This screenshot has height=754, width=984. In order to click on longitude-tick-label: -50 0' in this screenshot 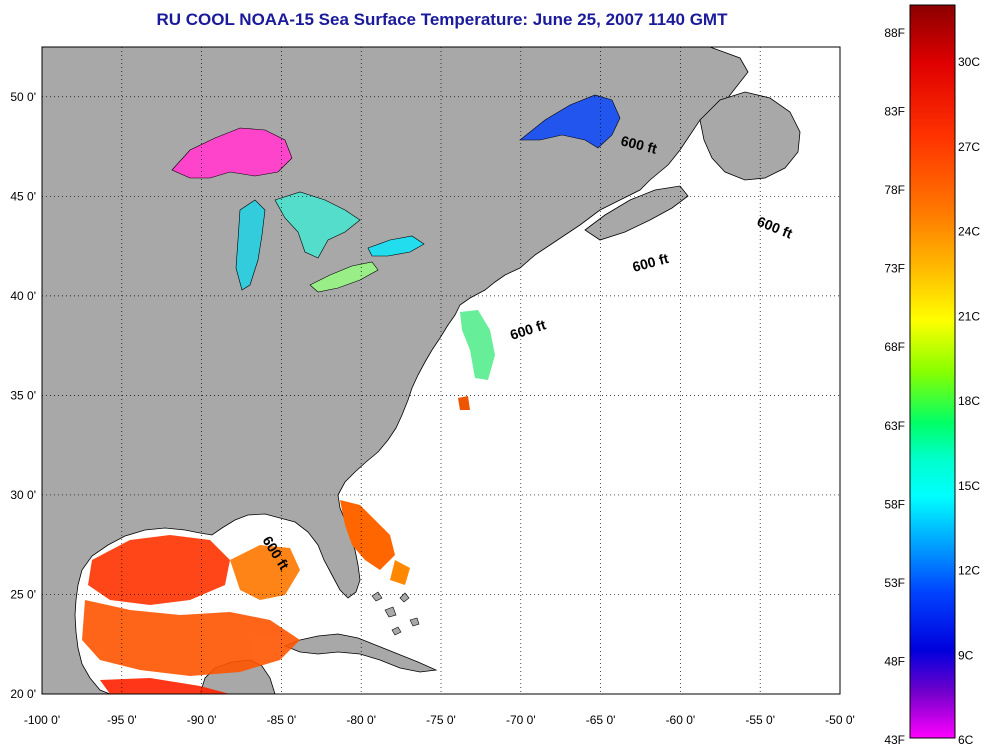, I will do `click(840, 720)`.